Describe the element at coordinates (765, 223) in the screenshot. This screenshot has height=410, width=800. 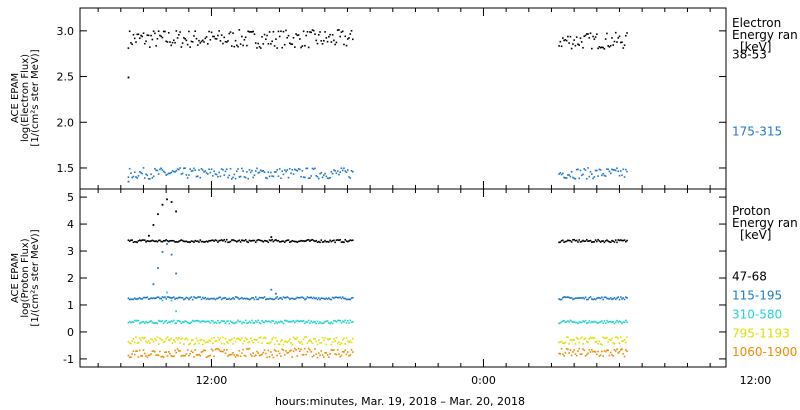
I see `proton-legend-subtitle: Energy ran` at that location.